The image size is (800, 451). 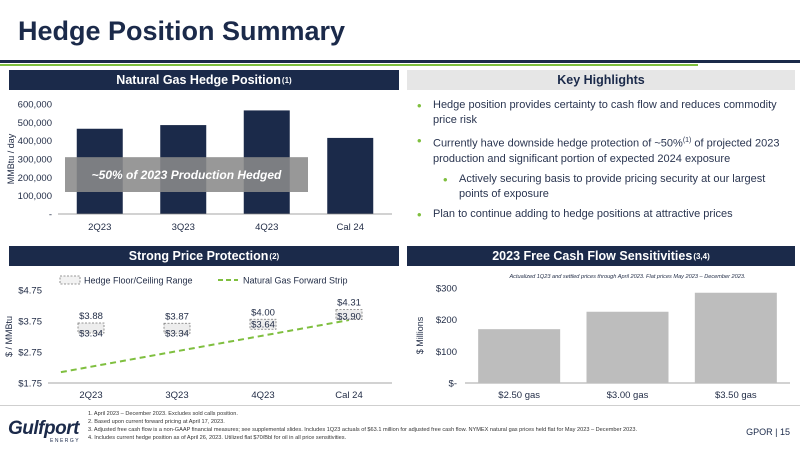 I want to click on price-title: Strong Price Protection, so click(x=198, y=256).